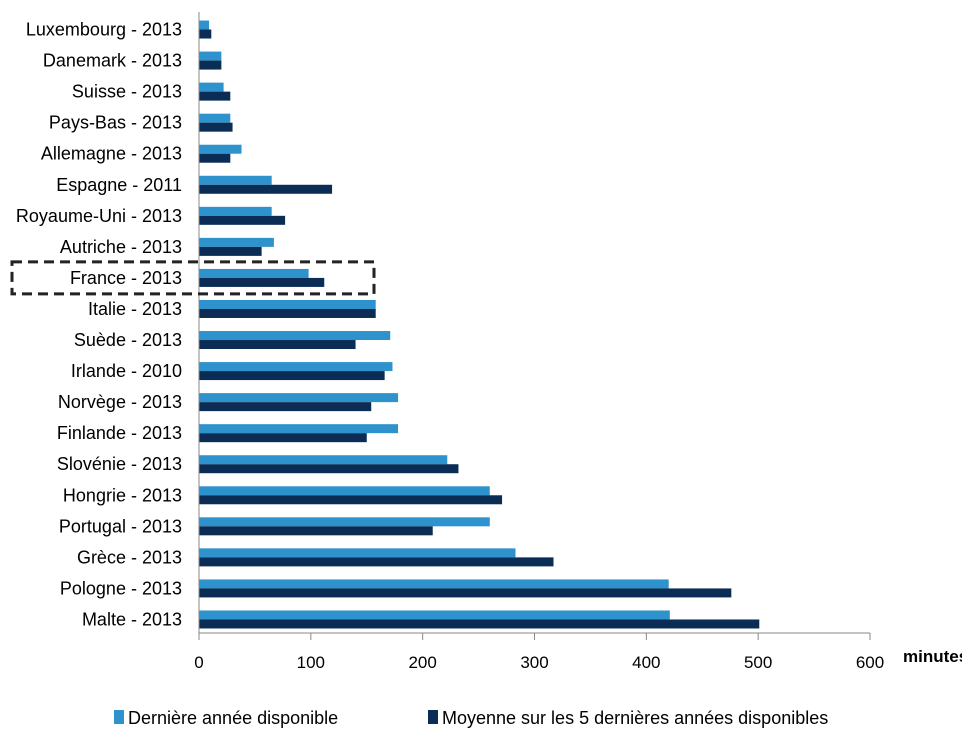 The width and height of the screenshot is (962, 729). Describe the element at coordinates (233, 718) in the screenshot. I see `legend-label-latest: Dernière année disponible` at that location.